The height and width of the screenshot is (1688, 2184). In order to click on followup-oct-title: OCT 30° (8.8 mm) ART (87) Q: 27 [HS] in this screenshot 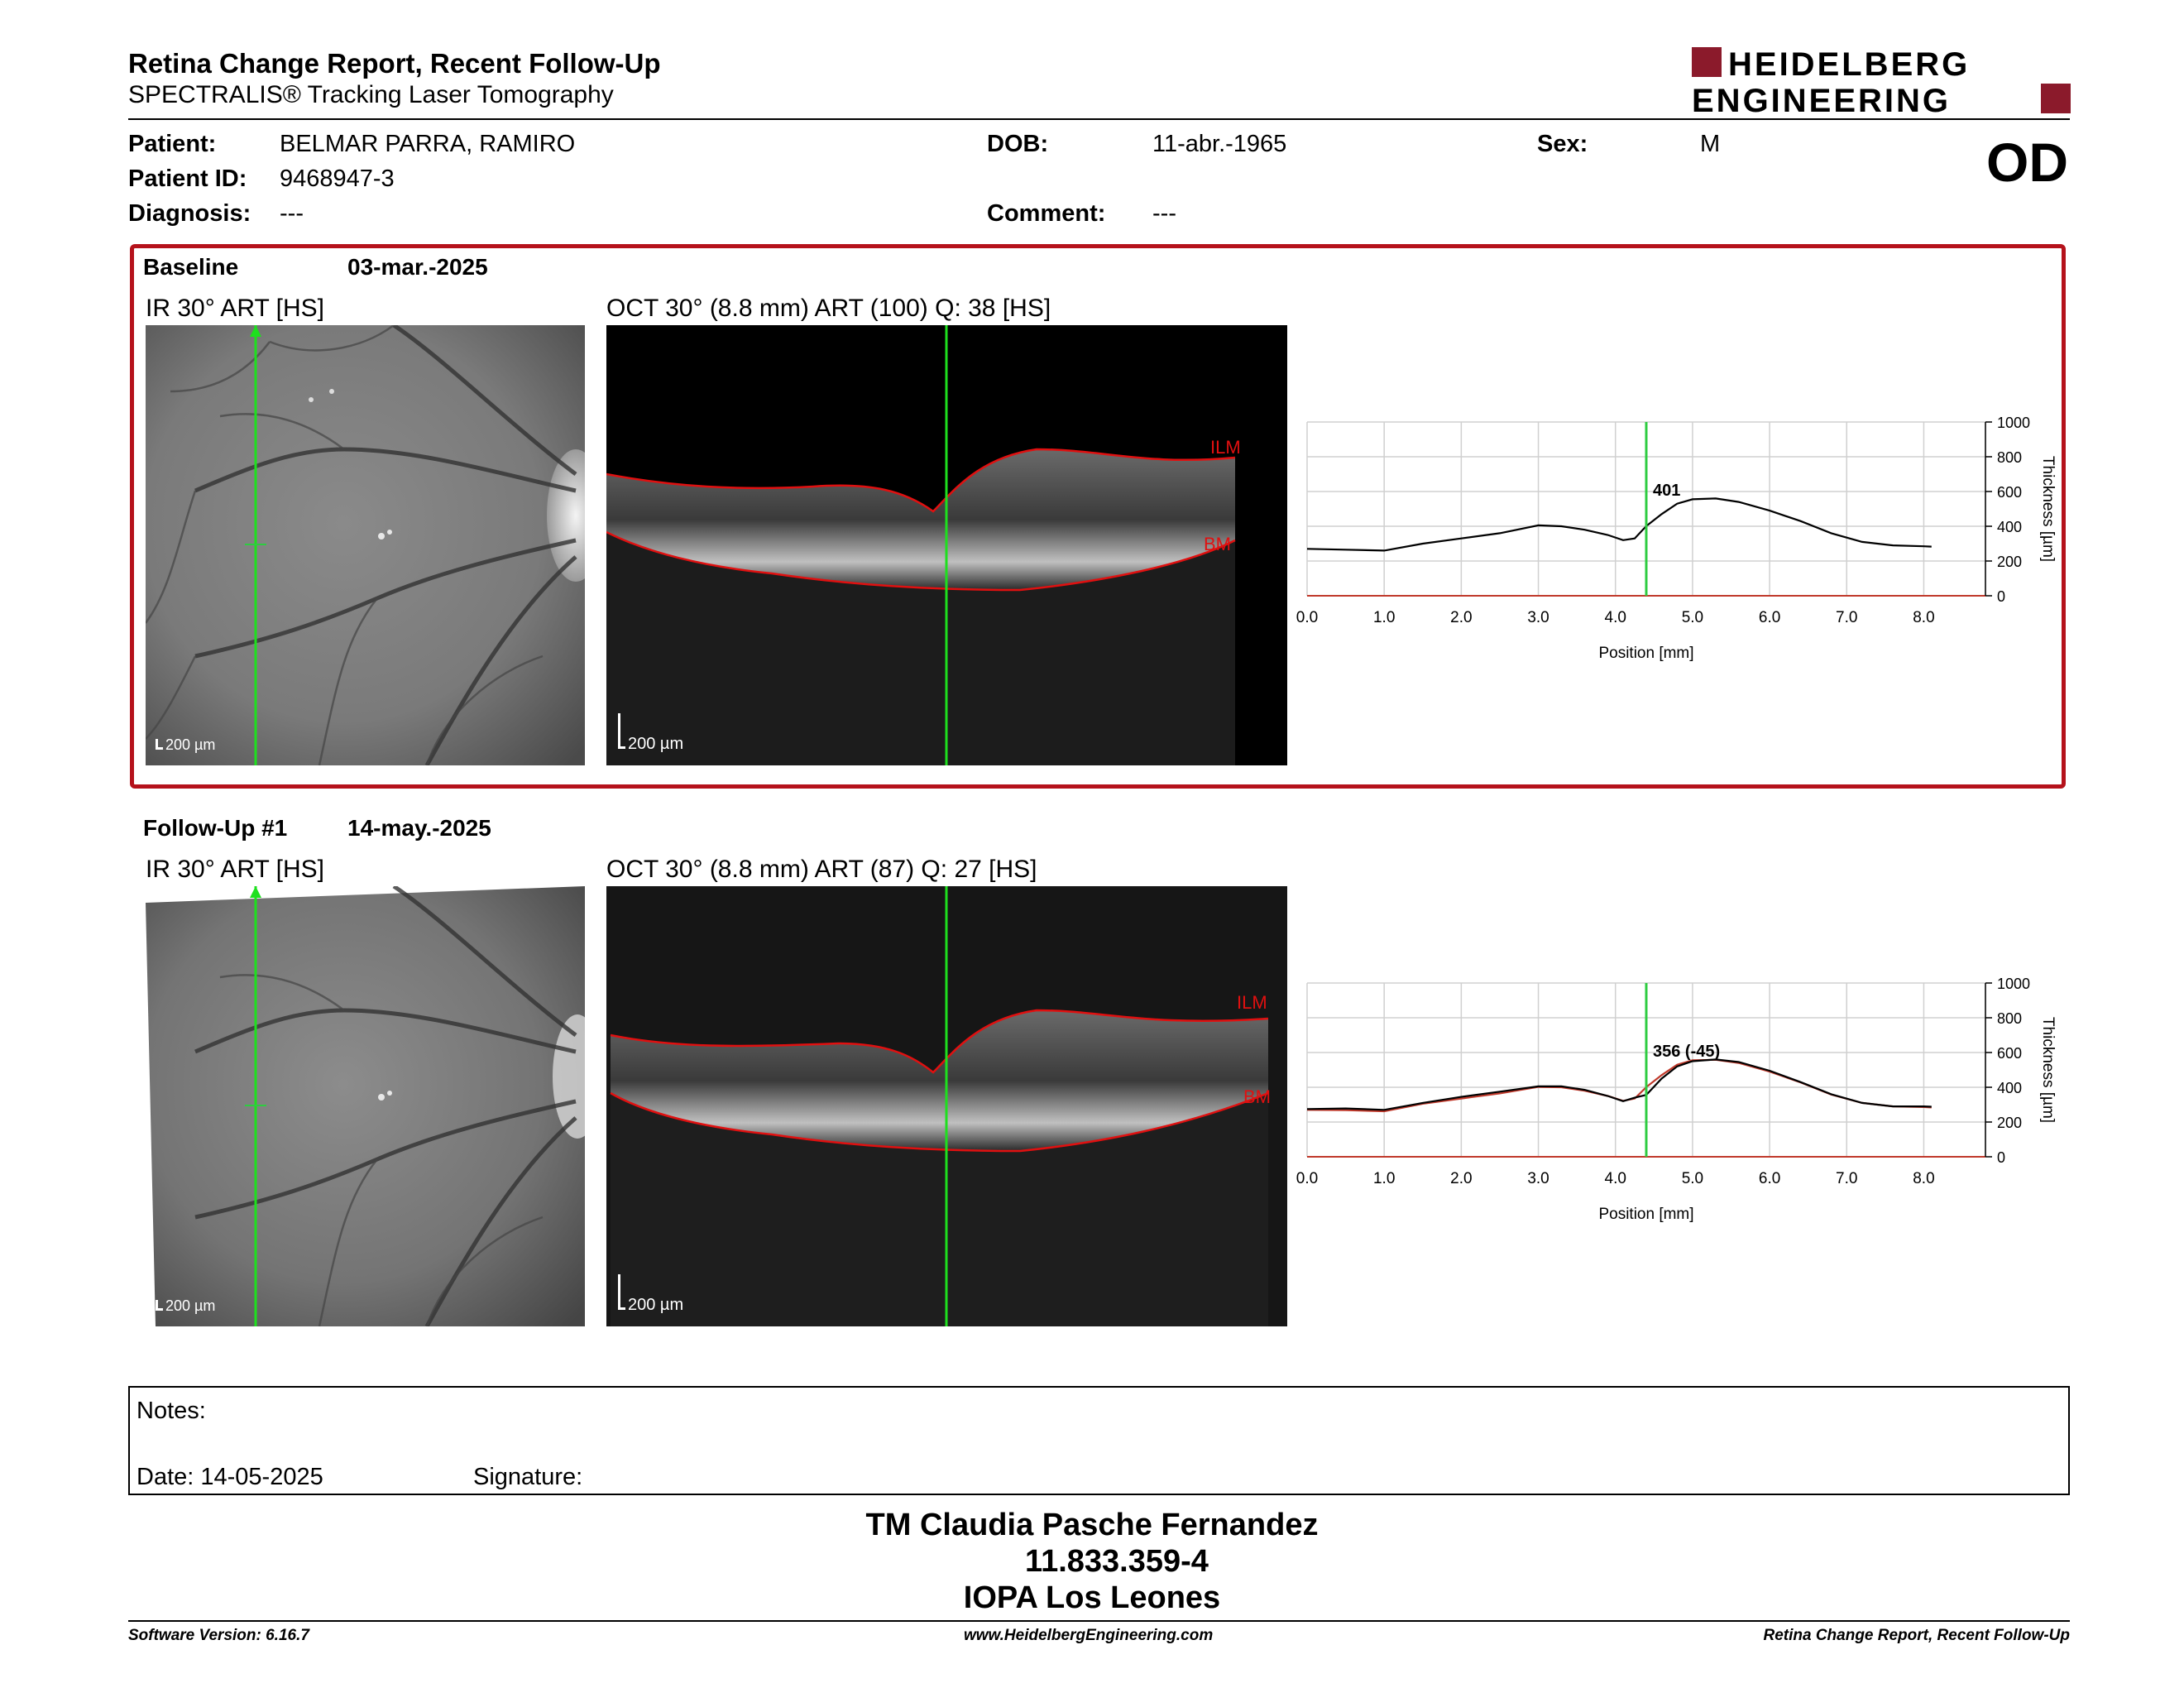, I will do `click(821, 869)`.